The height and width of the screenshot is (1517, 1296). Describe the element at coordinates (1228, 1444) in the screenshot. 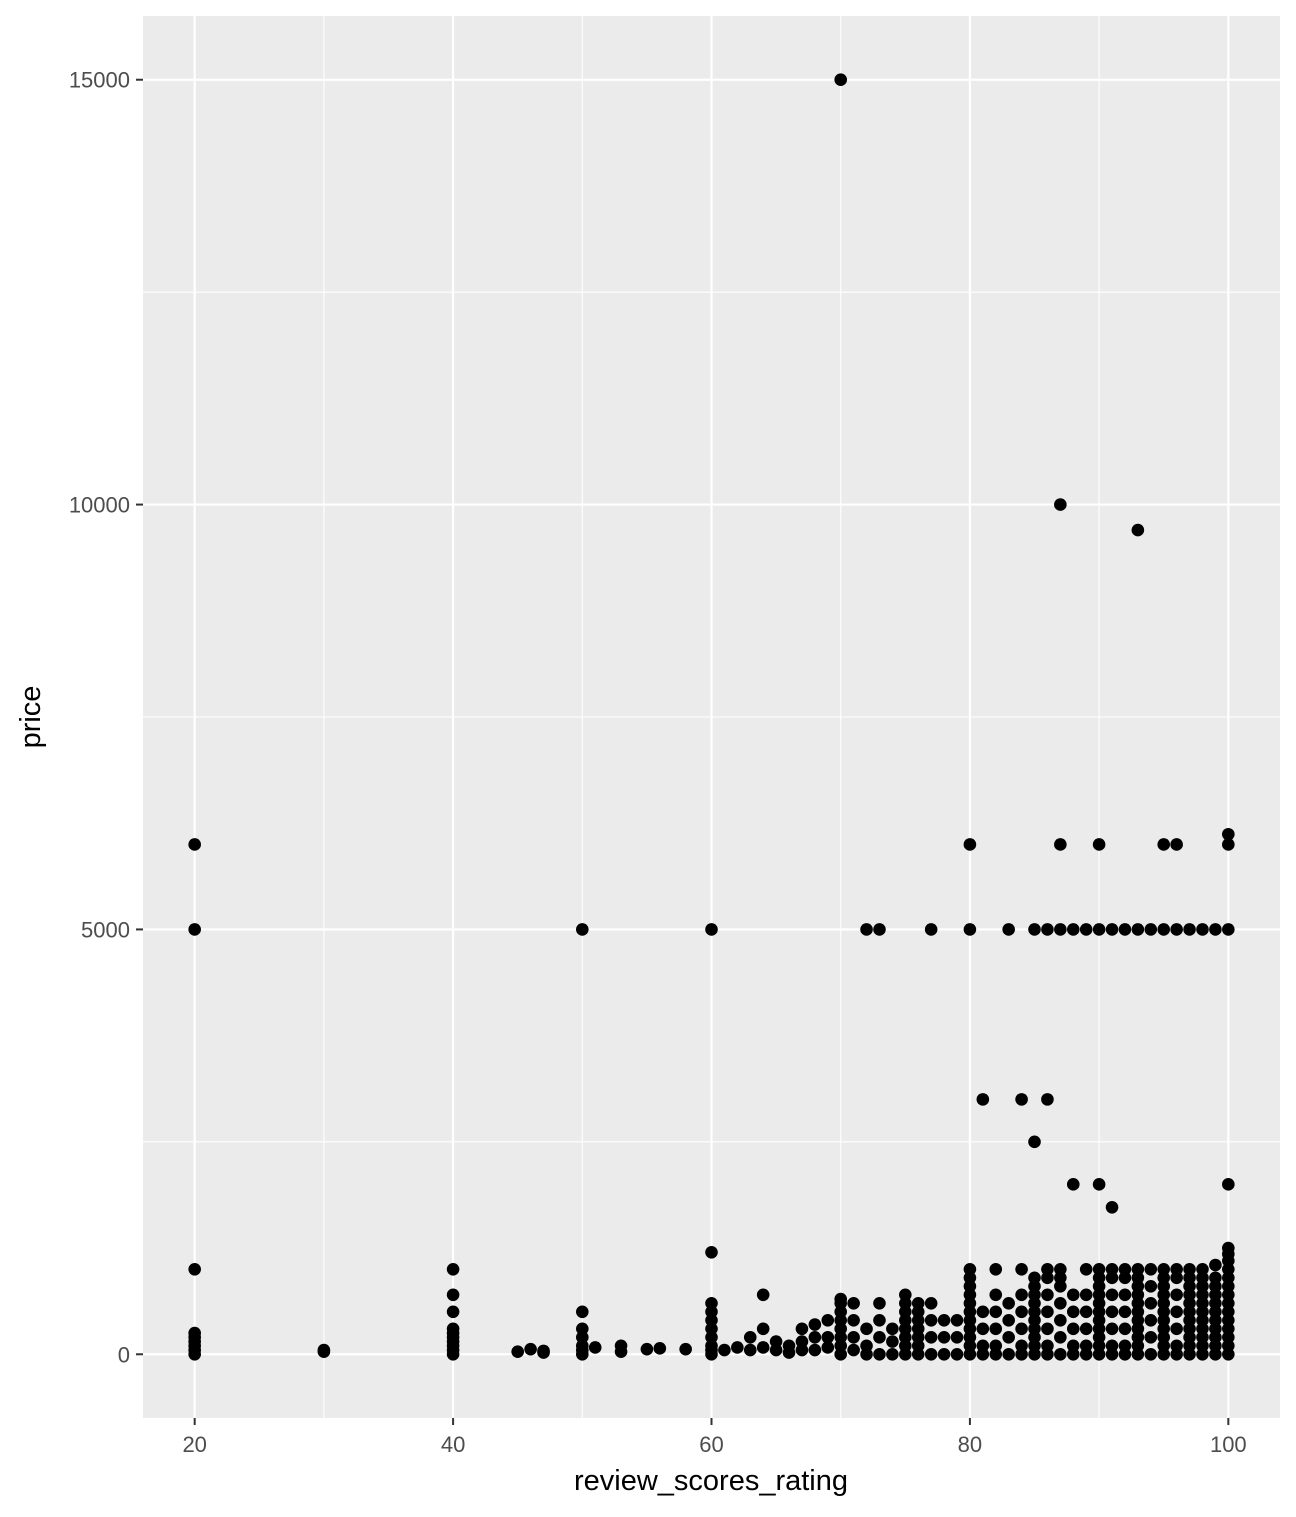

I see `x-tick-label: 100` at that location.